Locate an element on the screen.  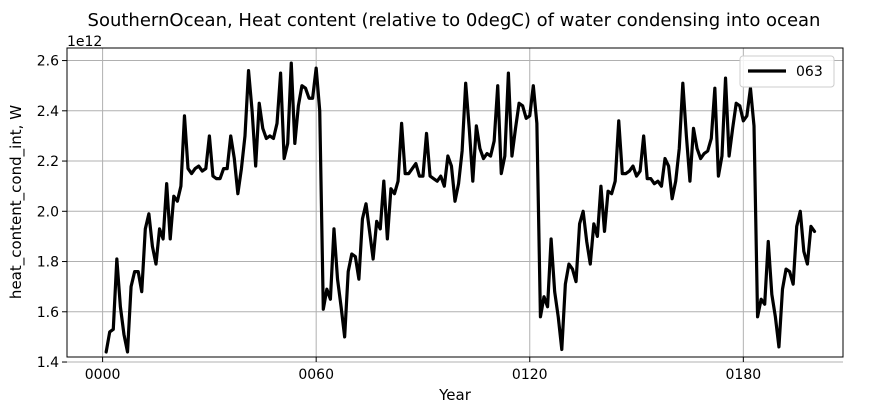
y-axis-ticks: 1.4 1.6 1.8 2.0 2.2 2.4 2.6 is located at coordinates (52, 212).